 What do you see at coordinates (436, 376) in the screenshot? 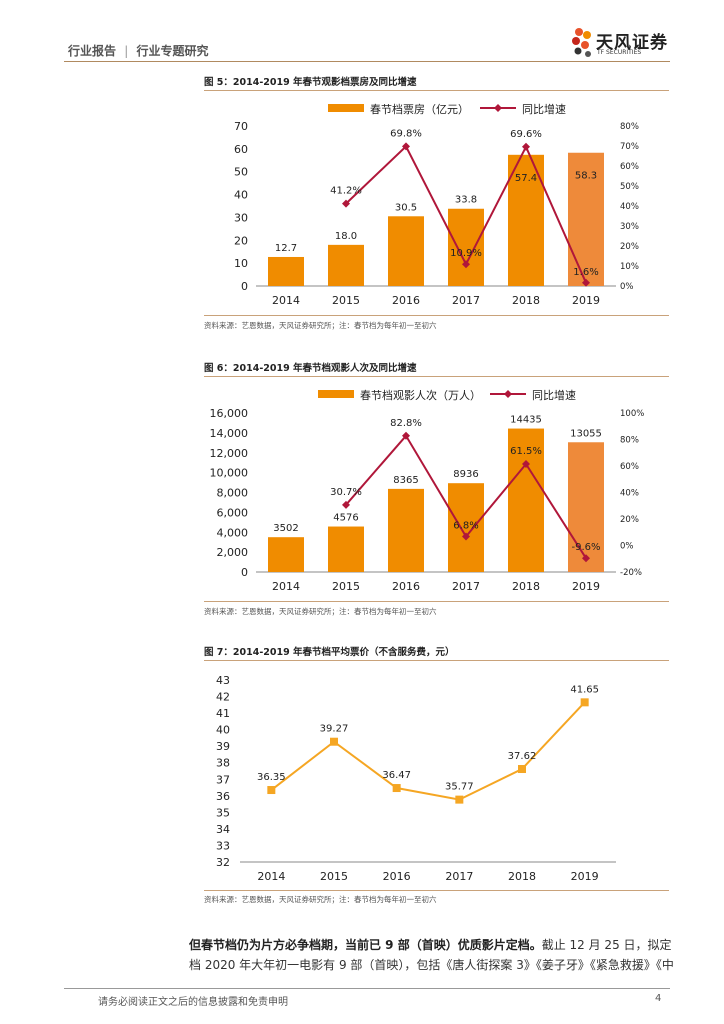
I see `figure-6-divider` at bounding box center [436, 376].